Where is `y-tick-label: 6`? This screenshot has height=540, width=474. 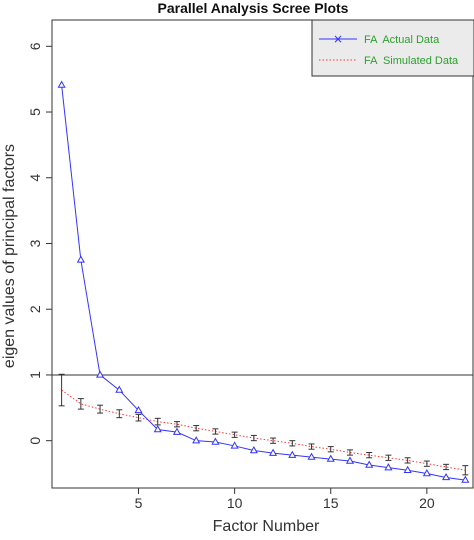 y-tick-label: 6 is located at coordinates (35, 46).